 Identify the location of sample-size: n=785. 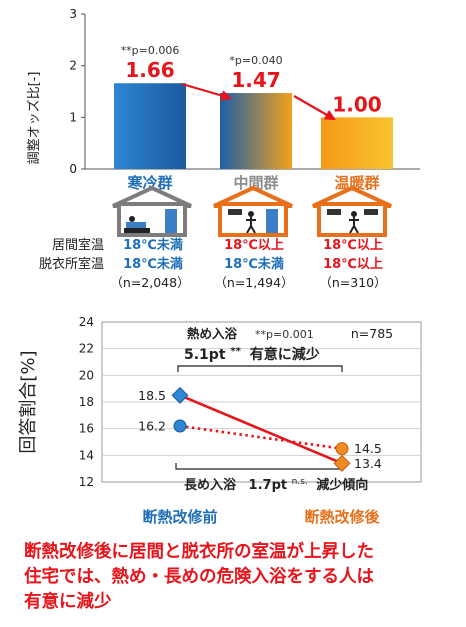
(372, 333).